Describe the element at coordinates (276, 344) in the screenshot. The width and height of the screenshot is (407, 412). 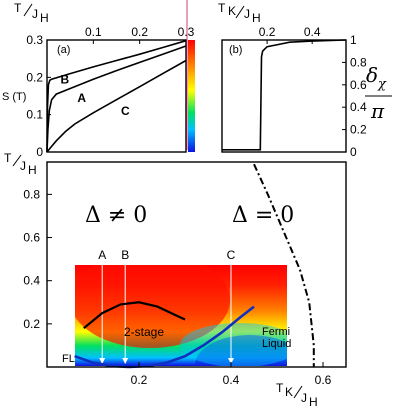
I see `annotation-liquid: Liquid` at that location.